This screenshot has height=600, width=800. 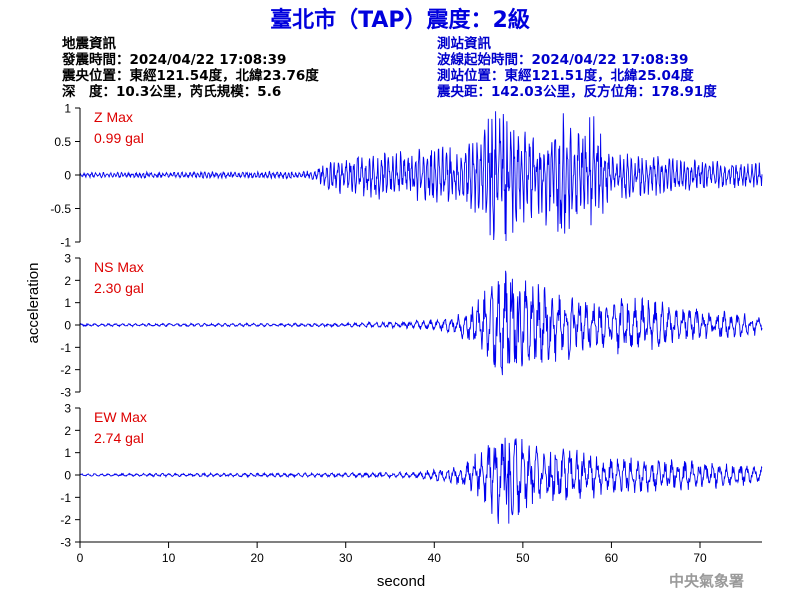 What do you see at coordinates (62, 142) in the screenshot?
I see `y-tick-label: 0.5` at bounding box center [62, 142].